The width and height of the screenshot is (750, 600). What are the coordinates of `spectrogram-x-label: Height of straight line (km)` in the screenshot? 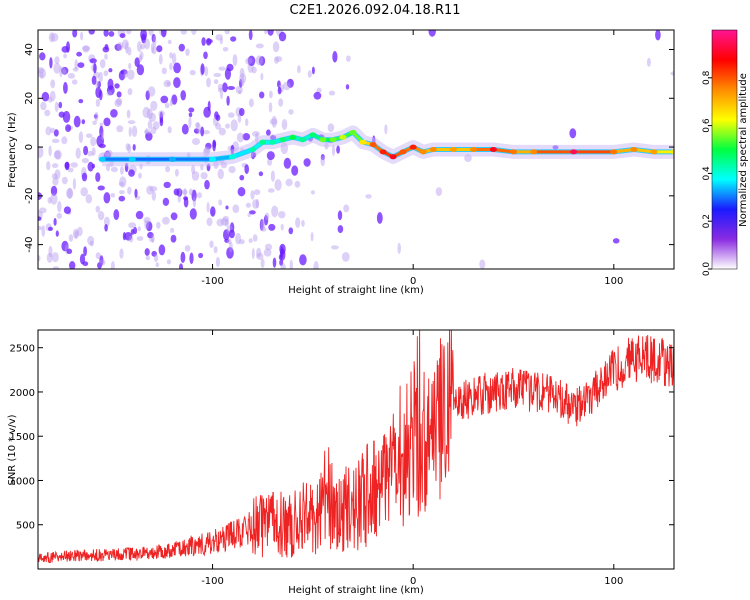 It's located at (356, 290).